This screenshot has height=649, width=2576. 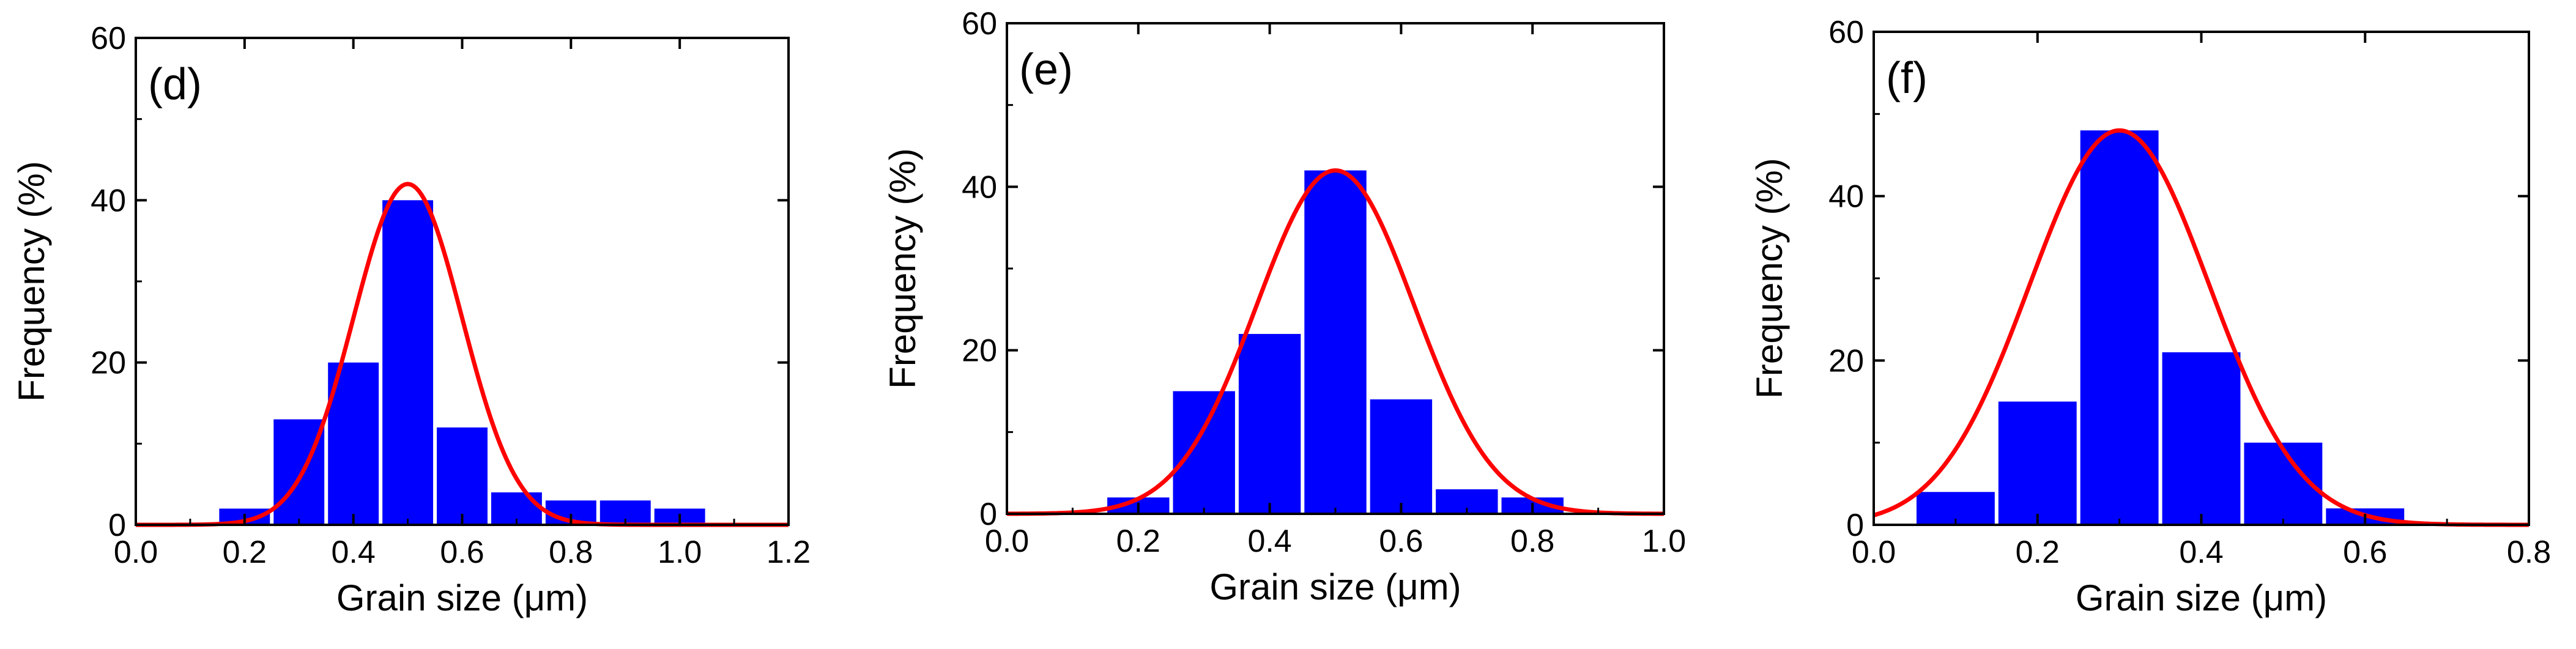 I want to click on panel-label: (d), so click(x=175, y=84).